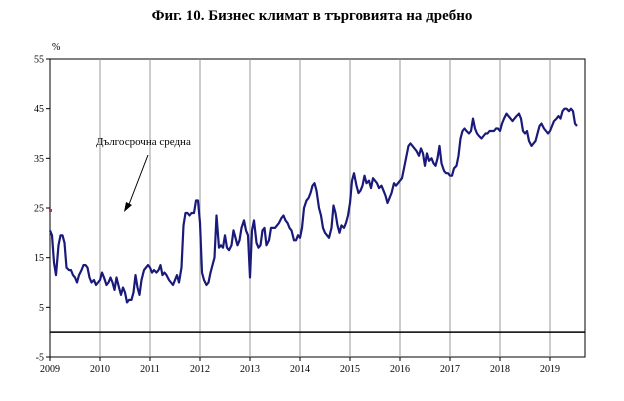 The height and width of the screenshot is (401, 624). Describe the element at coordinates (550, 369) in the screenshot. I see `x-tick-label: 2019` at that location.